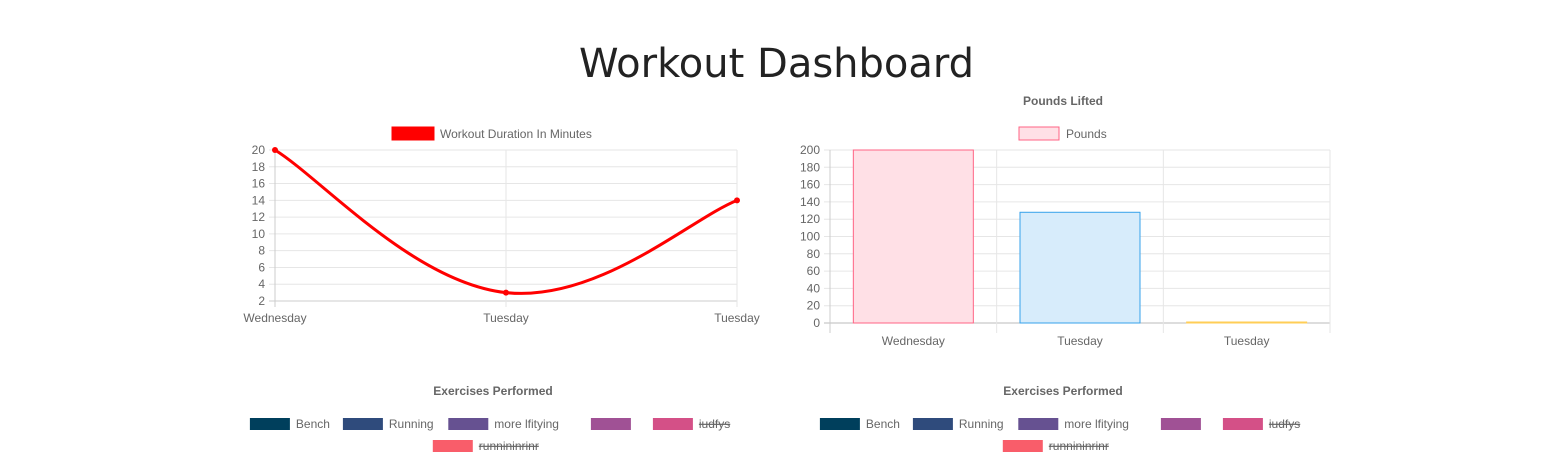 This screenshot has height=460, width=1553. Describe the element at coordinates (1039, 133) in the screenshot. I see `bar-legend-swatch` at that location.